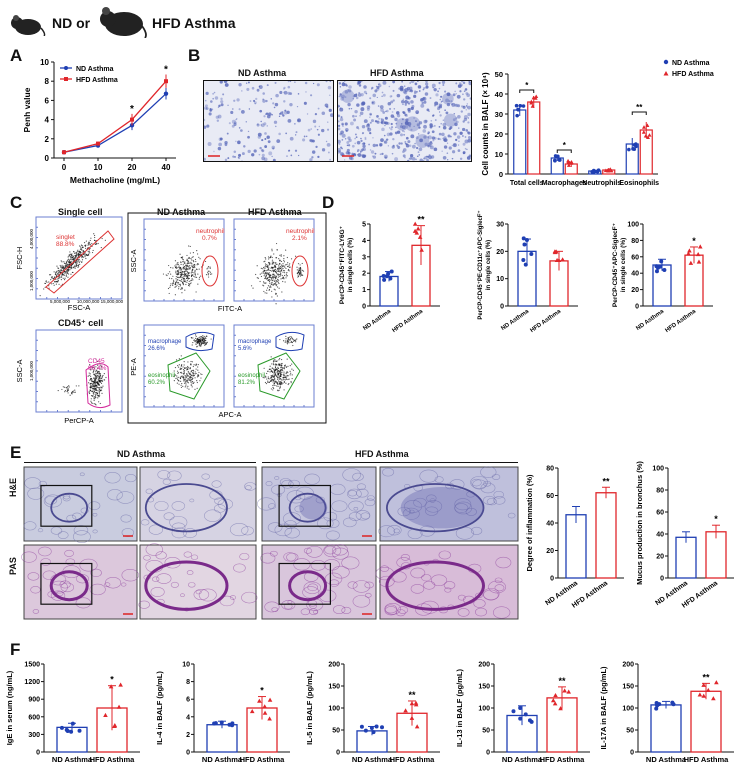 The width and height of the screenshot is (744, 780). What do you see at coordinates (186, 585) in the screenshot?
I see `bronchus` at bounding box center [186, 585].